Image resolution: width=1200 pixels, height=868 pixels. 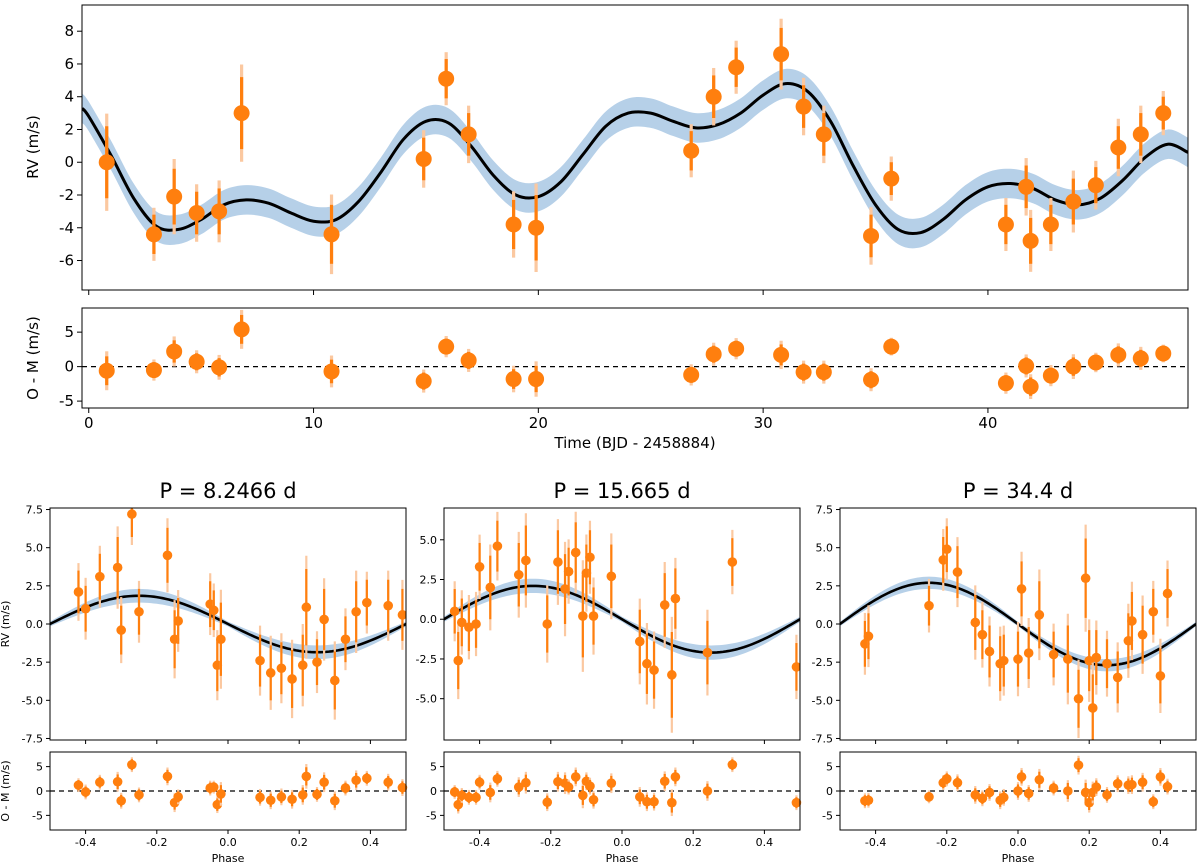 I want to click on timeseries-resid-ytick-label: 5, so click(x=69, y=332).